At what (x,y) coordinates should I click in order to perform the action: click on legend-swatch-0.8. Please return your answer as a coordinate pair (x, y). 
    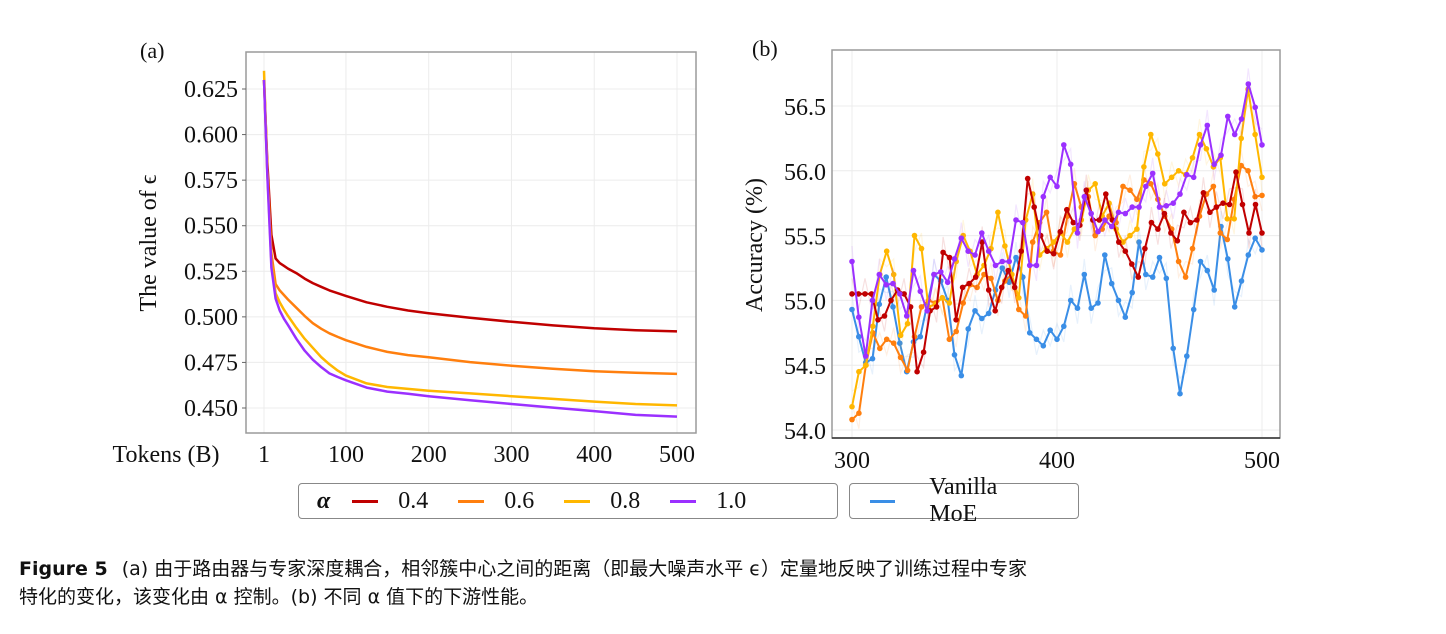
    Looking at the image, I should click on (577, 501).